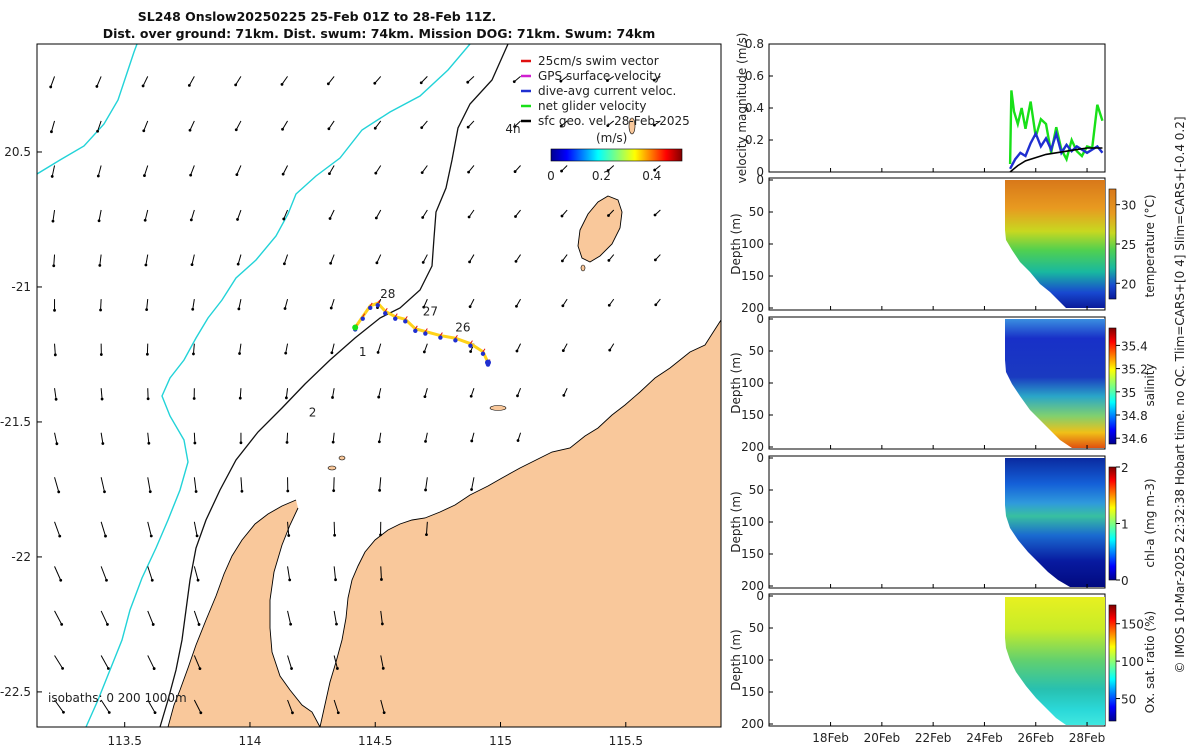  Describe the element at coordinates (1134, 439) in the screenshot. I see `colorbar-tick-label: 34.6` at that location.